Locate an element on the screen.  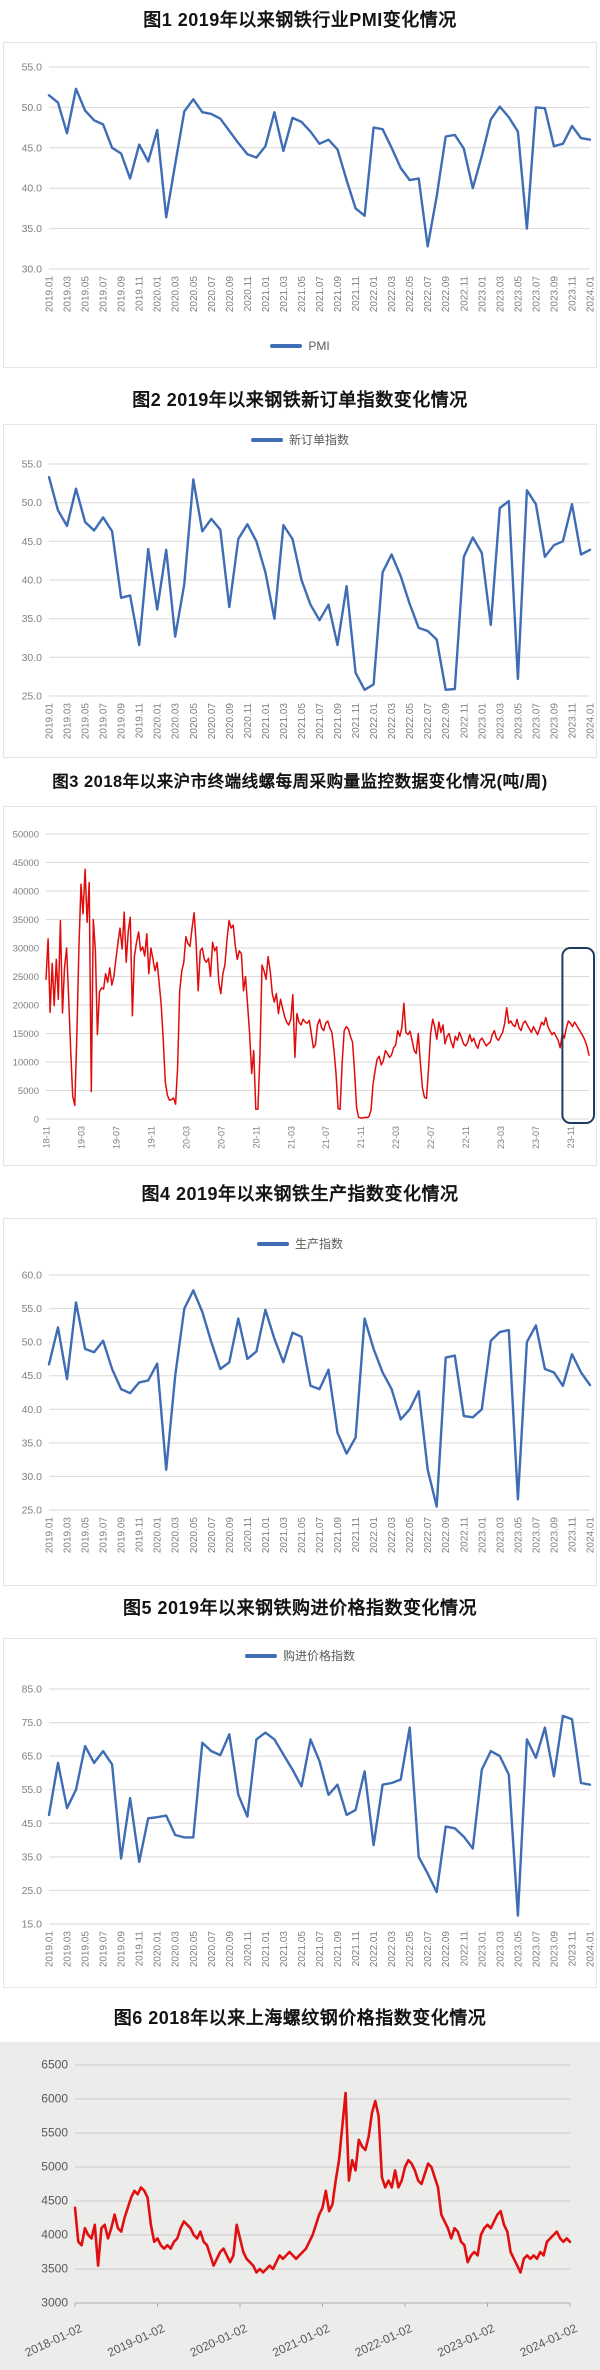
y-tick-label: 45000 is located at coordinates (26, 863).